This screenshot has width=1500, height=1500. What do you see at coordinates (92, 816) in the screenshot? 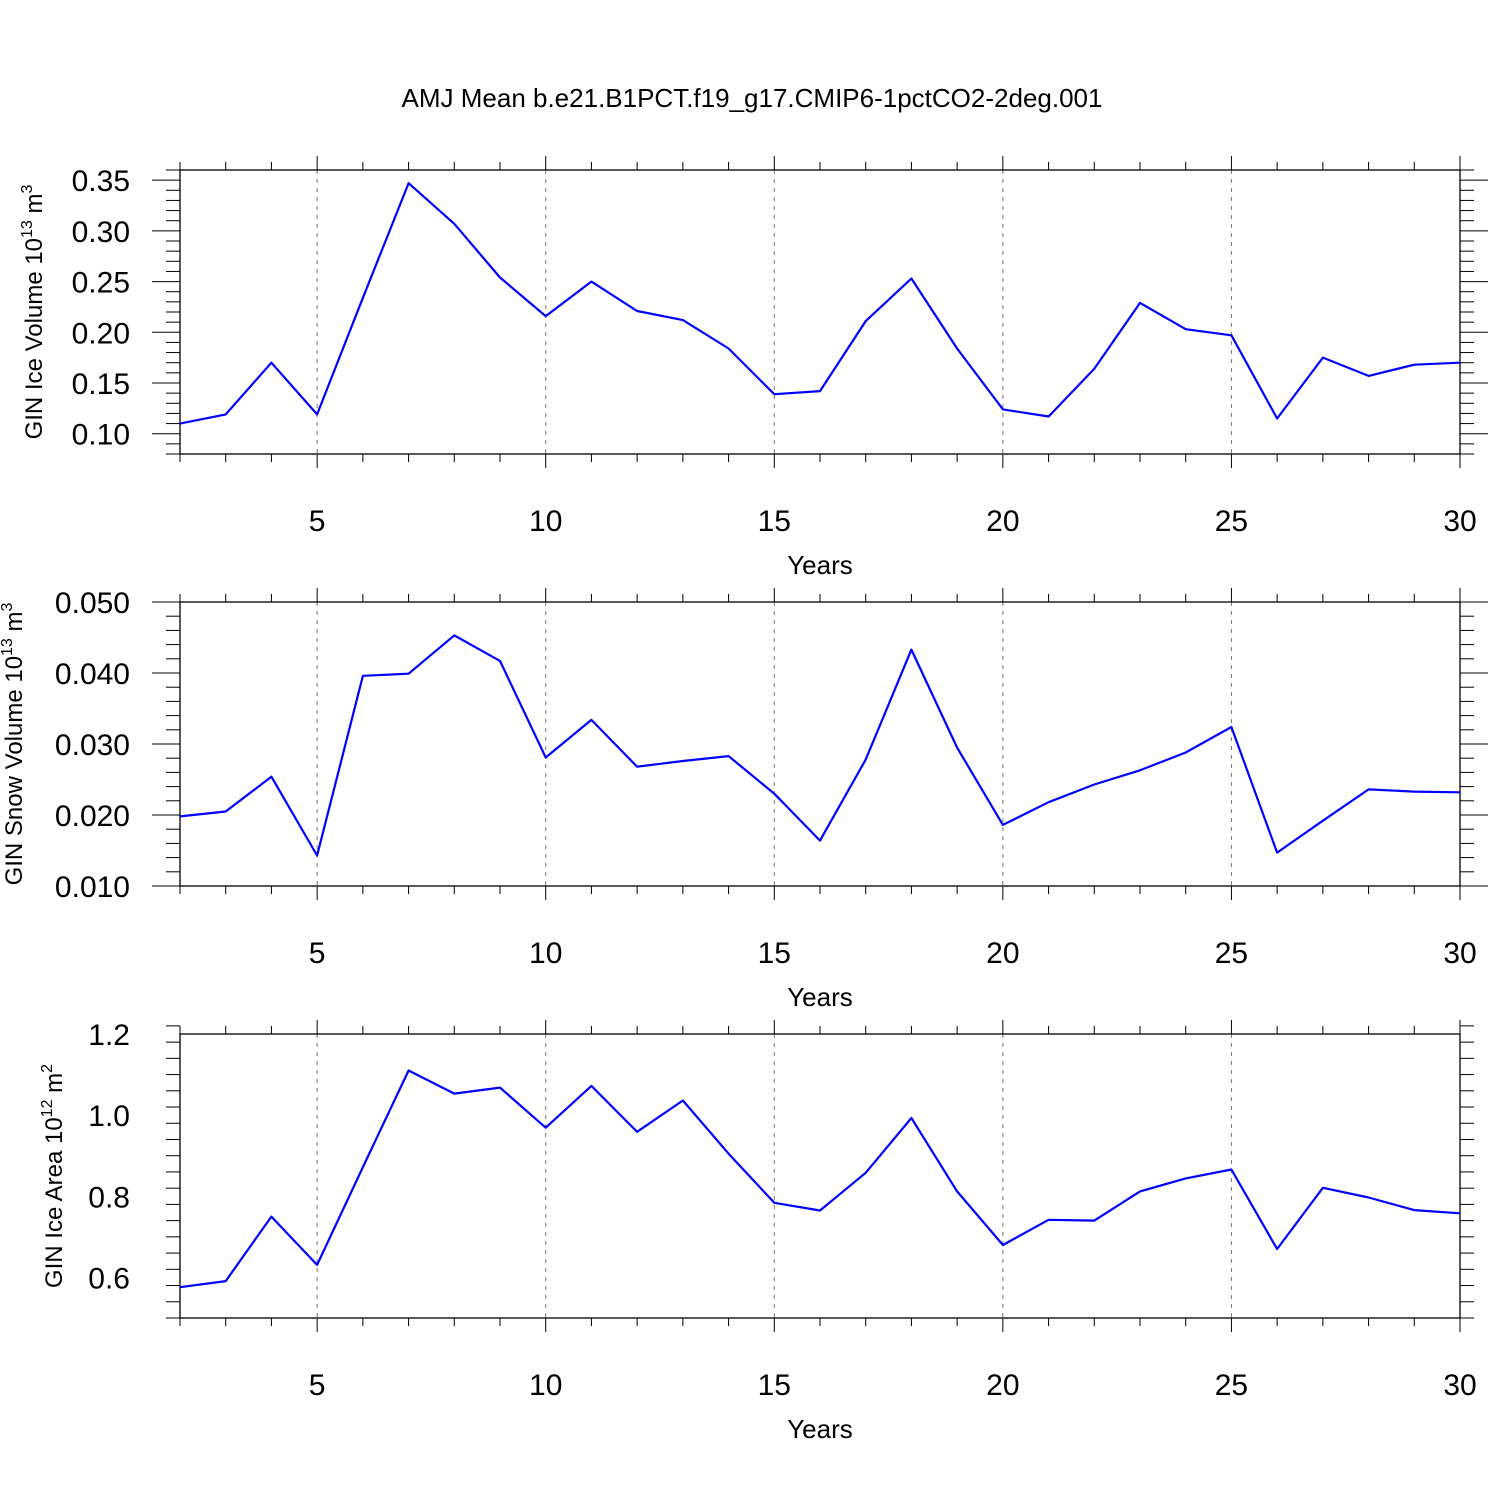
I see `y-tick-label: 0.020` at bounding box center [92, 816].